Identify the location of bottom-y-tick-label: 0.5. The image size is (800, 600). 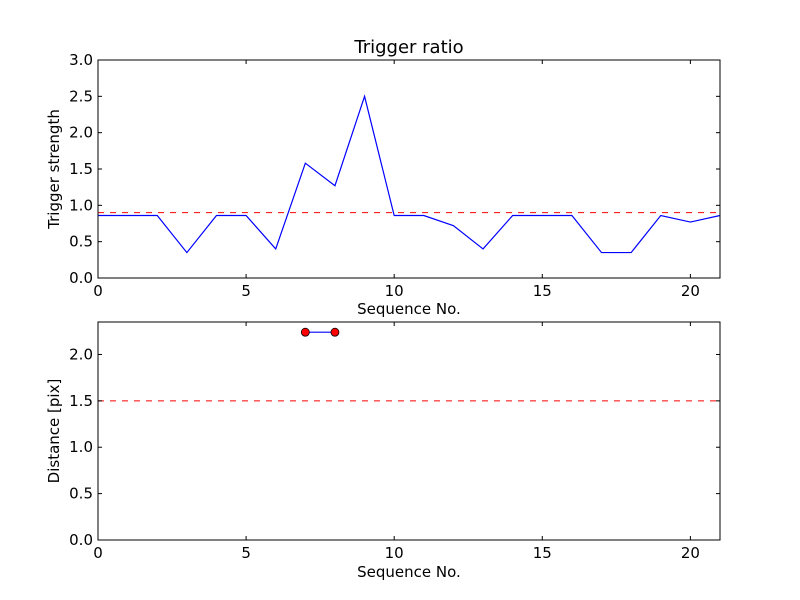
(81, 494).